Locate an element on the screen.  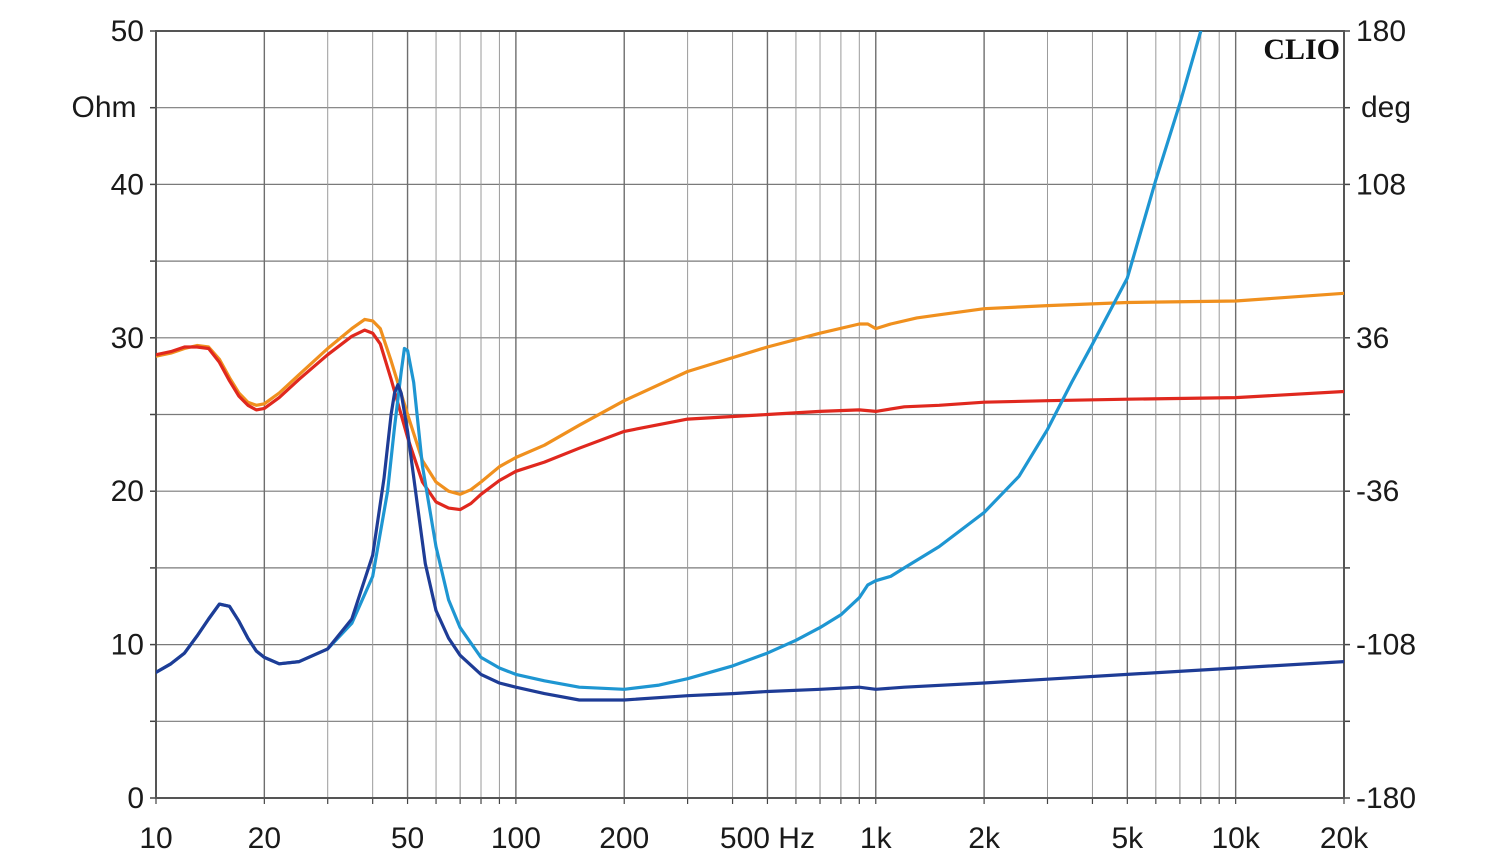
y-left-tick-label: 20 is located at coordinates (127, 491).